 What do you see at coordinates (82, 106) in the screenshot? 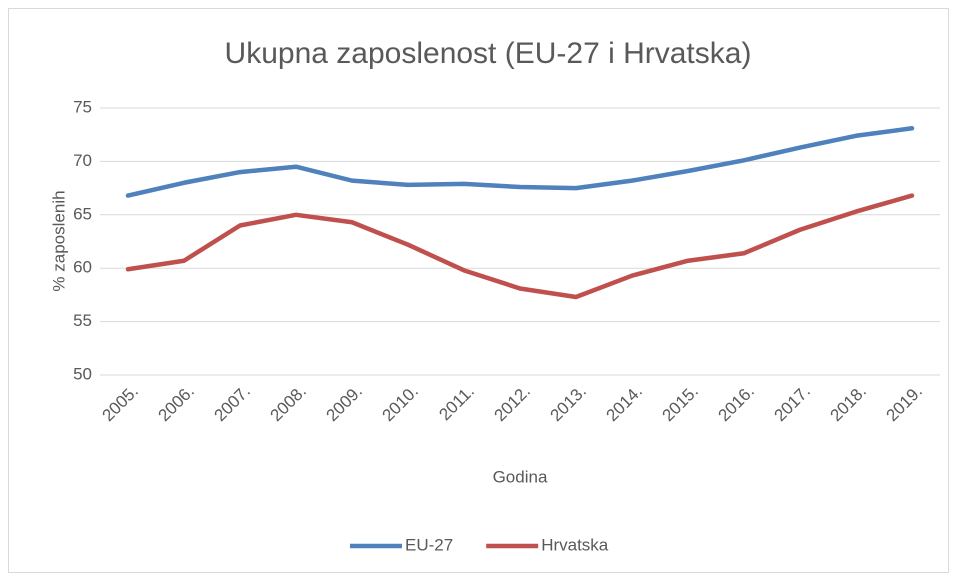
I see `y-tick-label: 75` at bounding box center [82, 106].